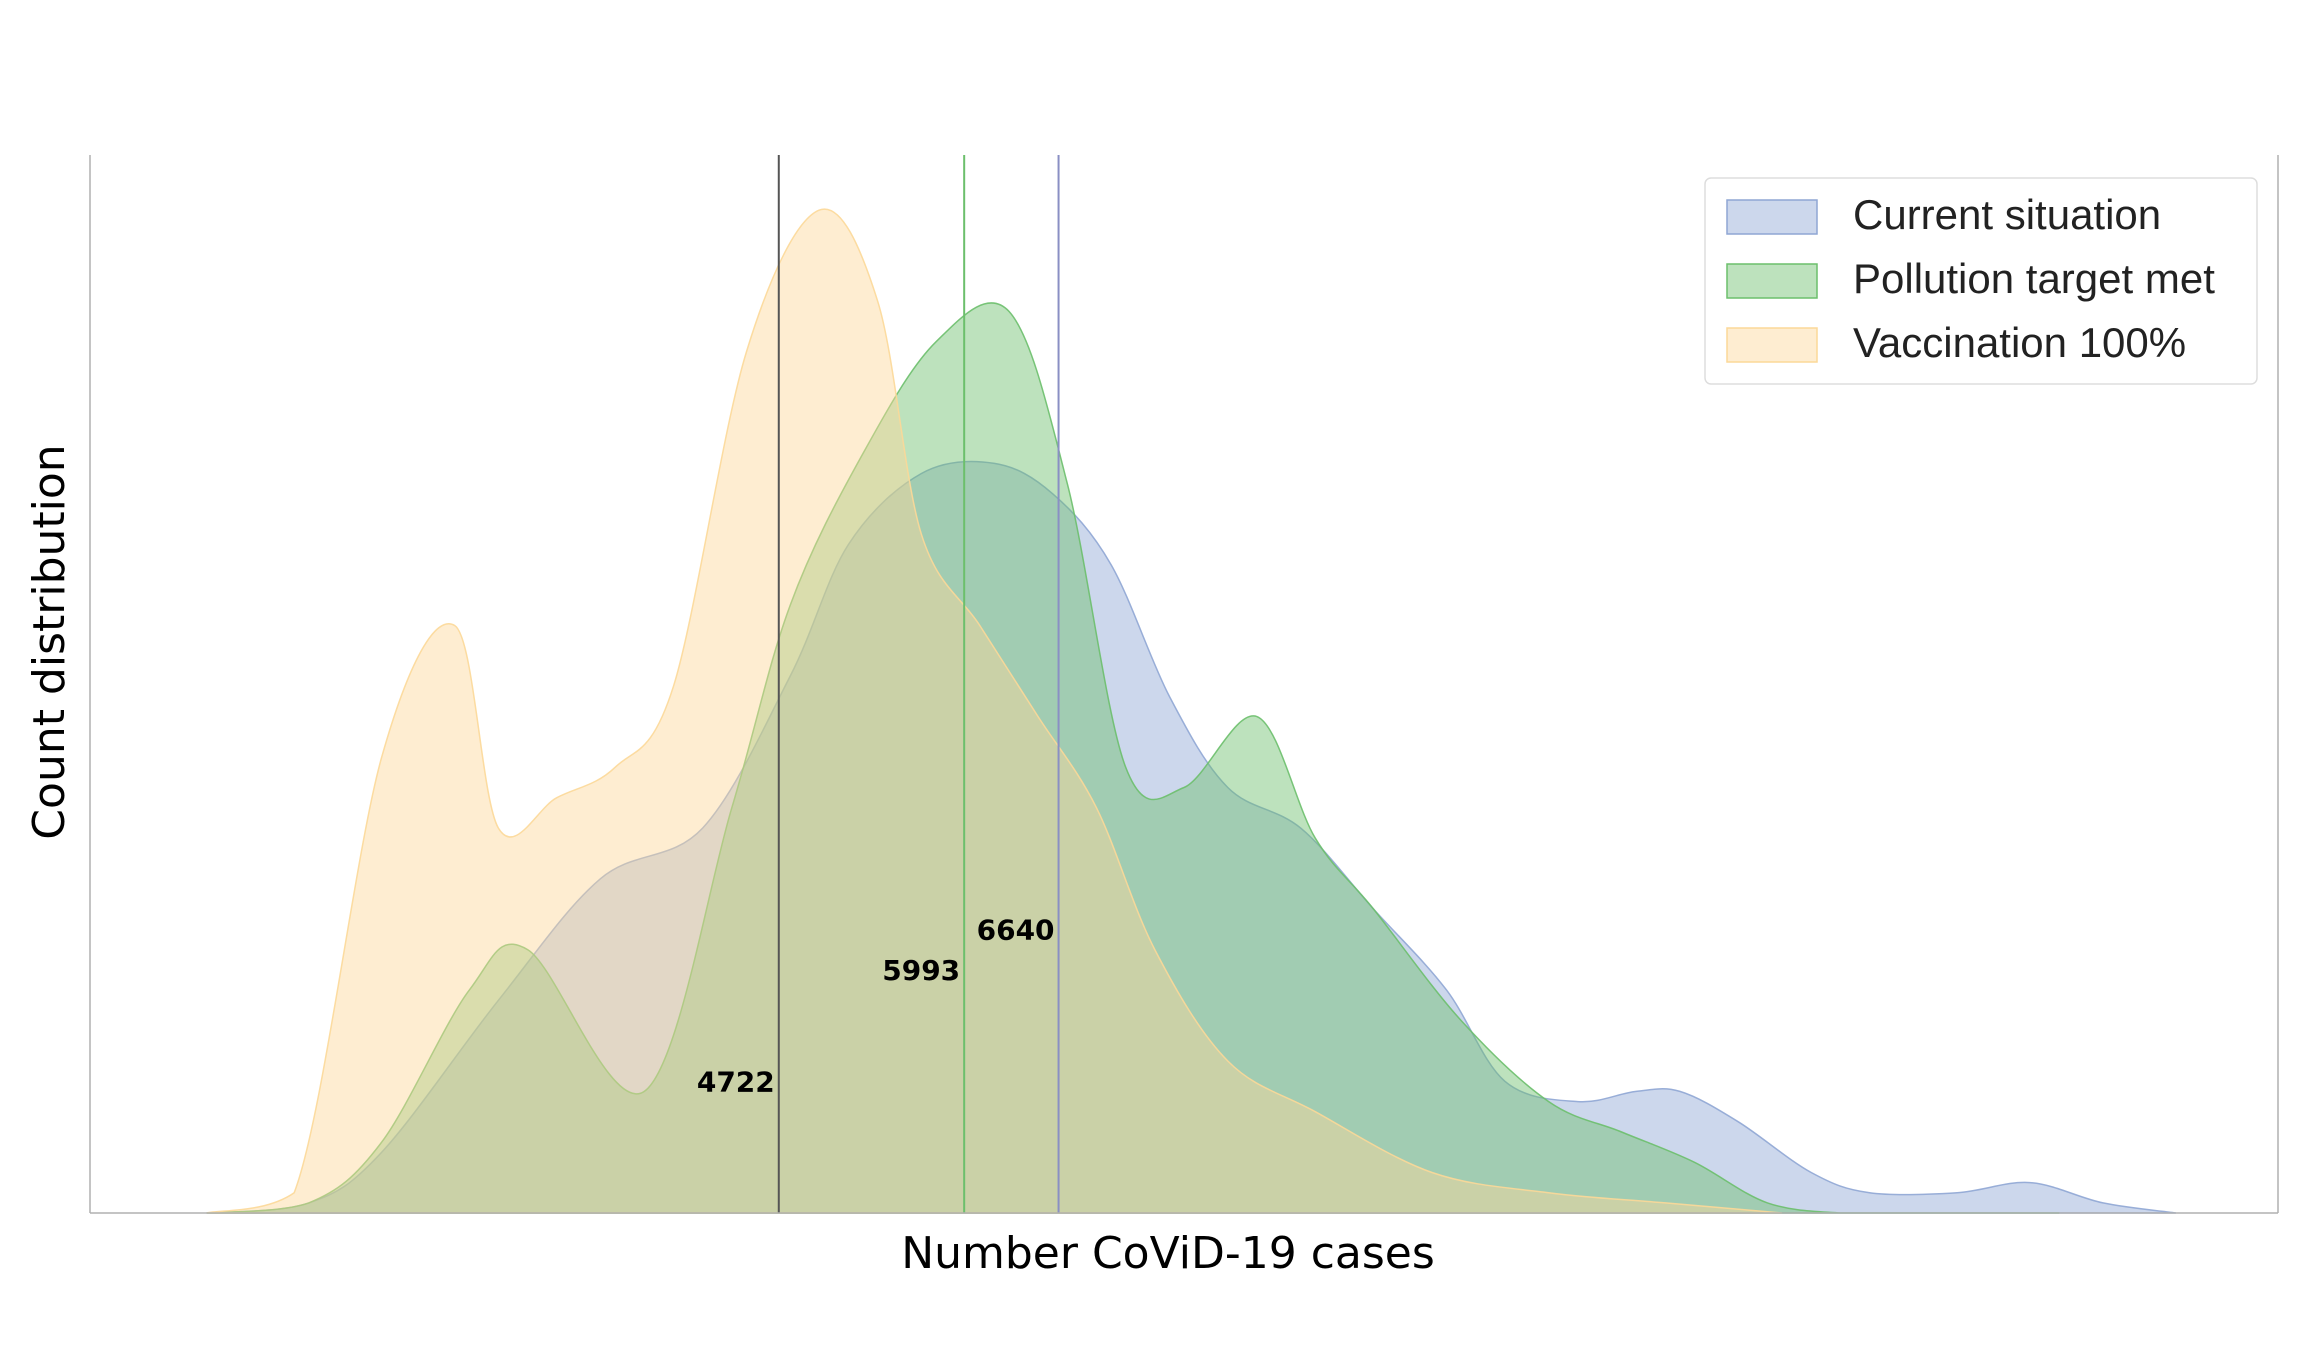  Describe the element at coordinates (2034, 278) in the screenshot. I see `legend-label-pollution-target-met: Pollution target met` at that location.